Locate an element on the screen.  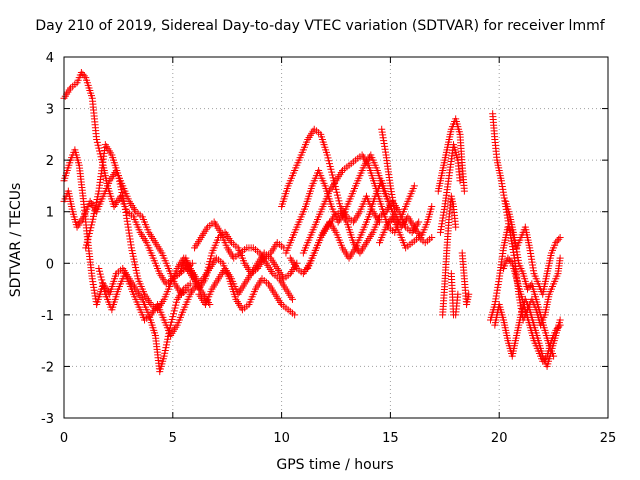
y-tick-label: -2 is located at coordinates (47, 367).